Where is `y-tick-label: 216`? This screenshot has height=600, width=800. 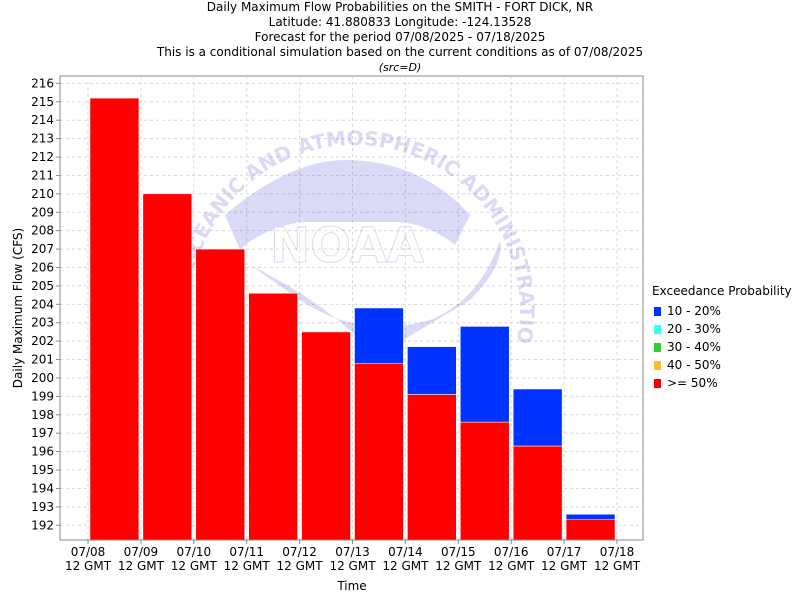
y-tick-label: 216 is located at coordinates (42, 83).